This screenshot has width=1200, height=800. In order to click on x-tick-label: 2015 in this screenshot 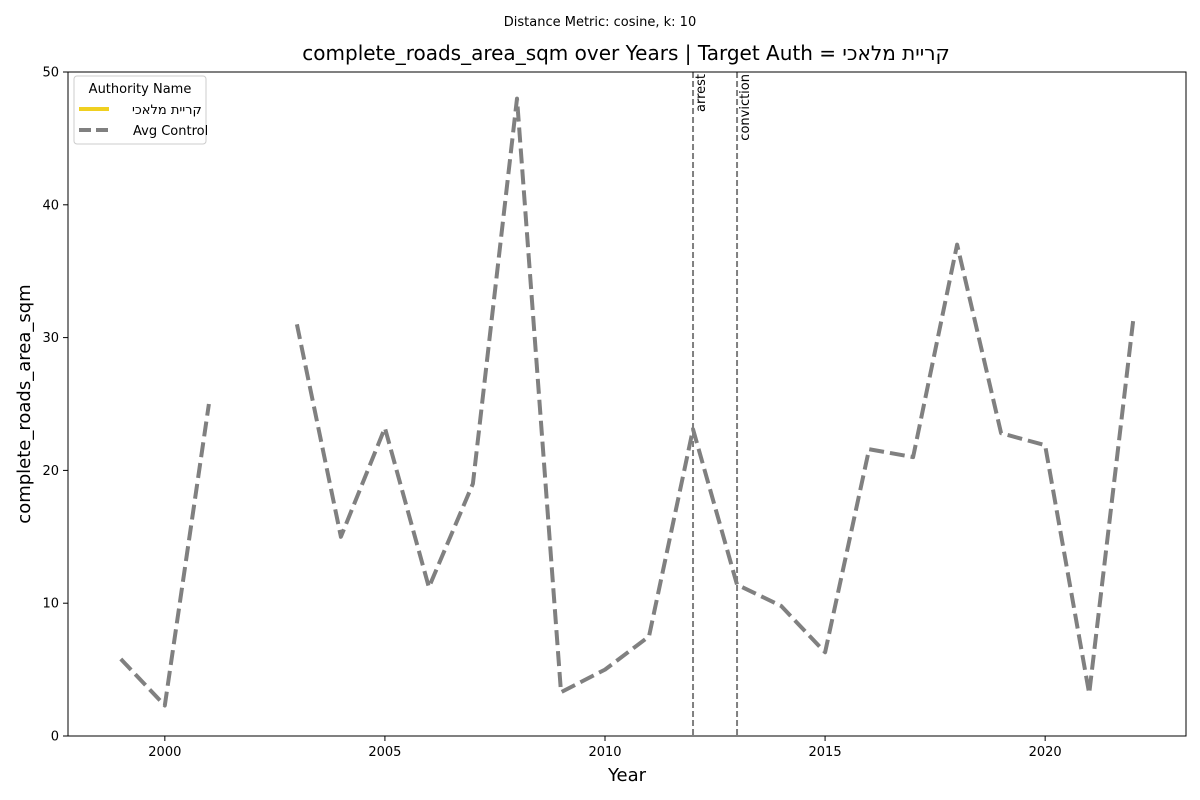, I will do `click(825, 752)`.